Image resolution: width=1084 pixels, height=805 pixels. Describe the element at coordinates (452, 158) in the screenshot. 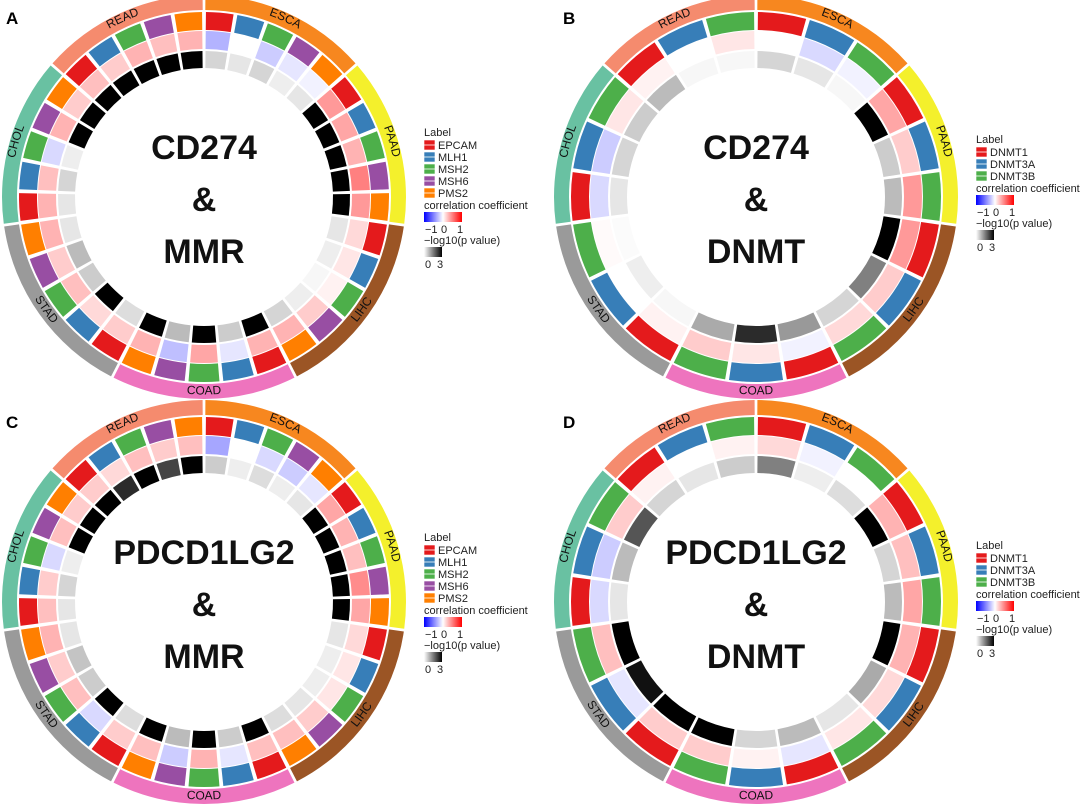

I see `legend-gene: MLH1` at that location.